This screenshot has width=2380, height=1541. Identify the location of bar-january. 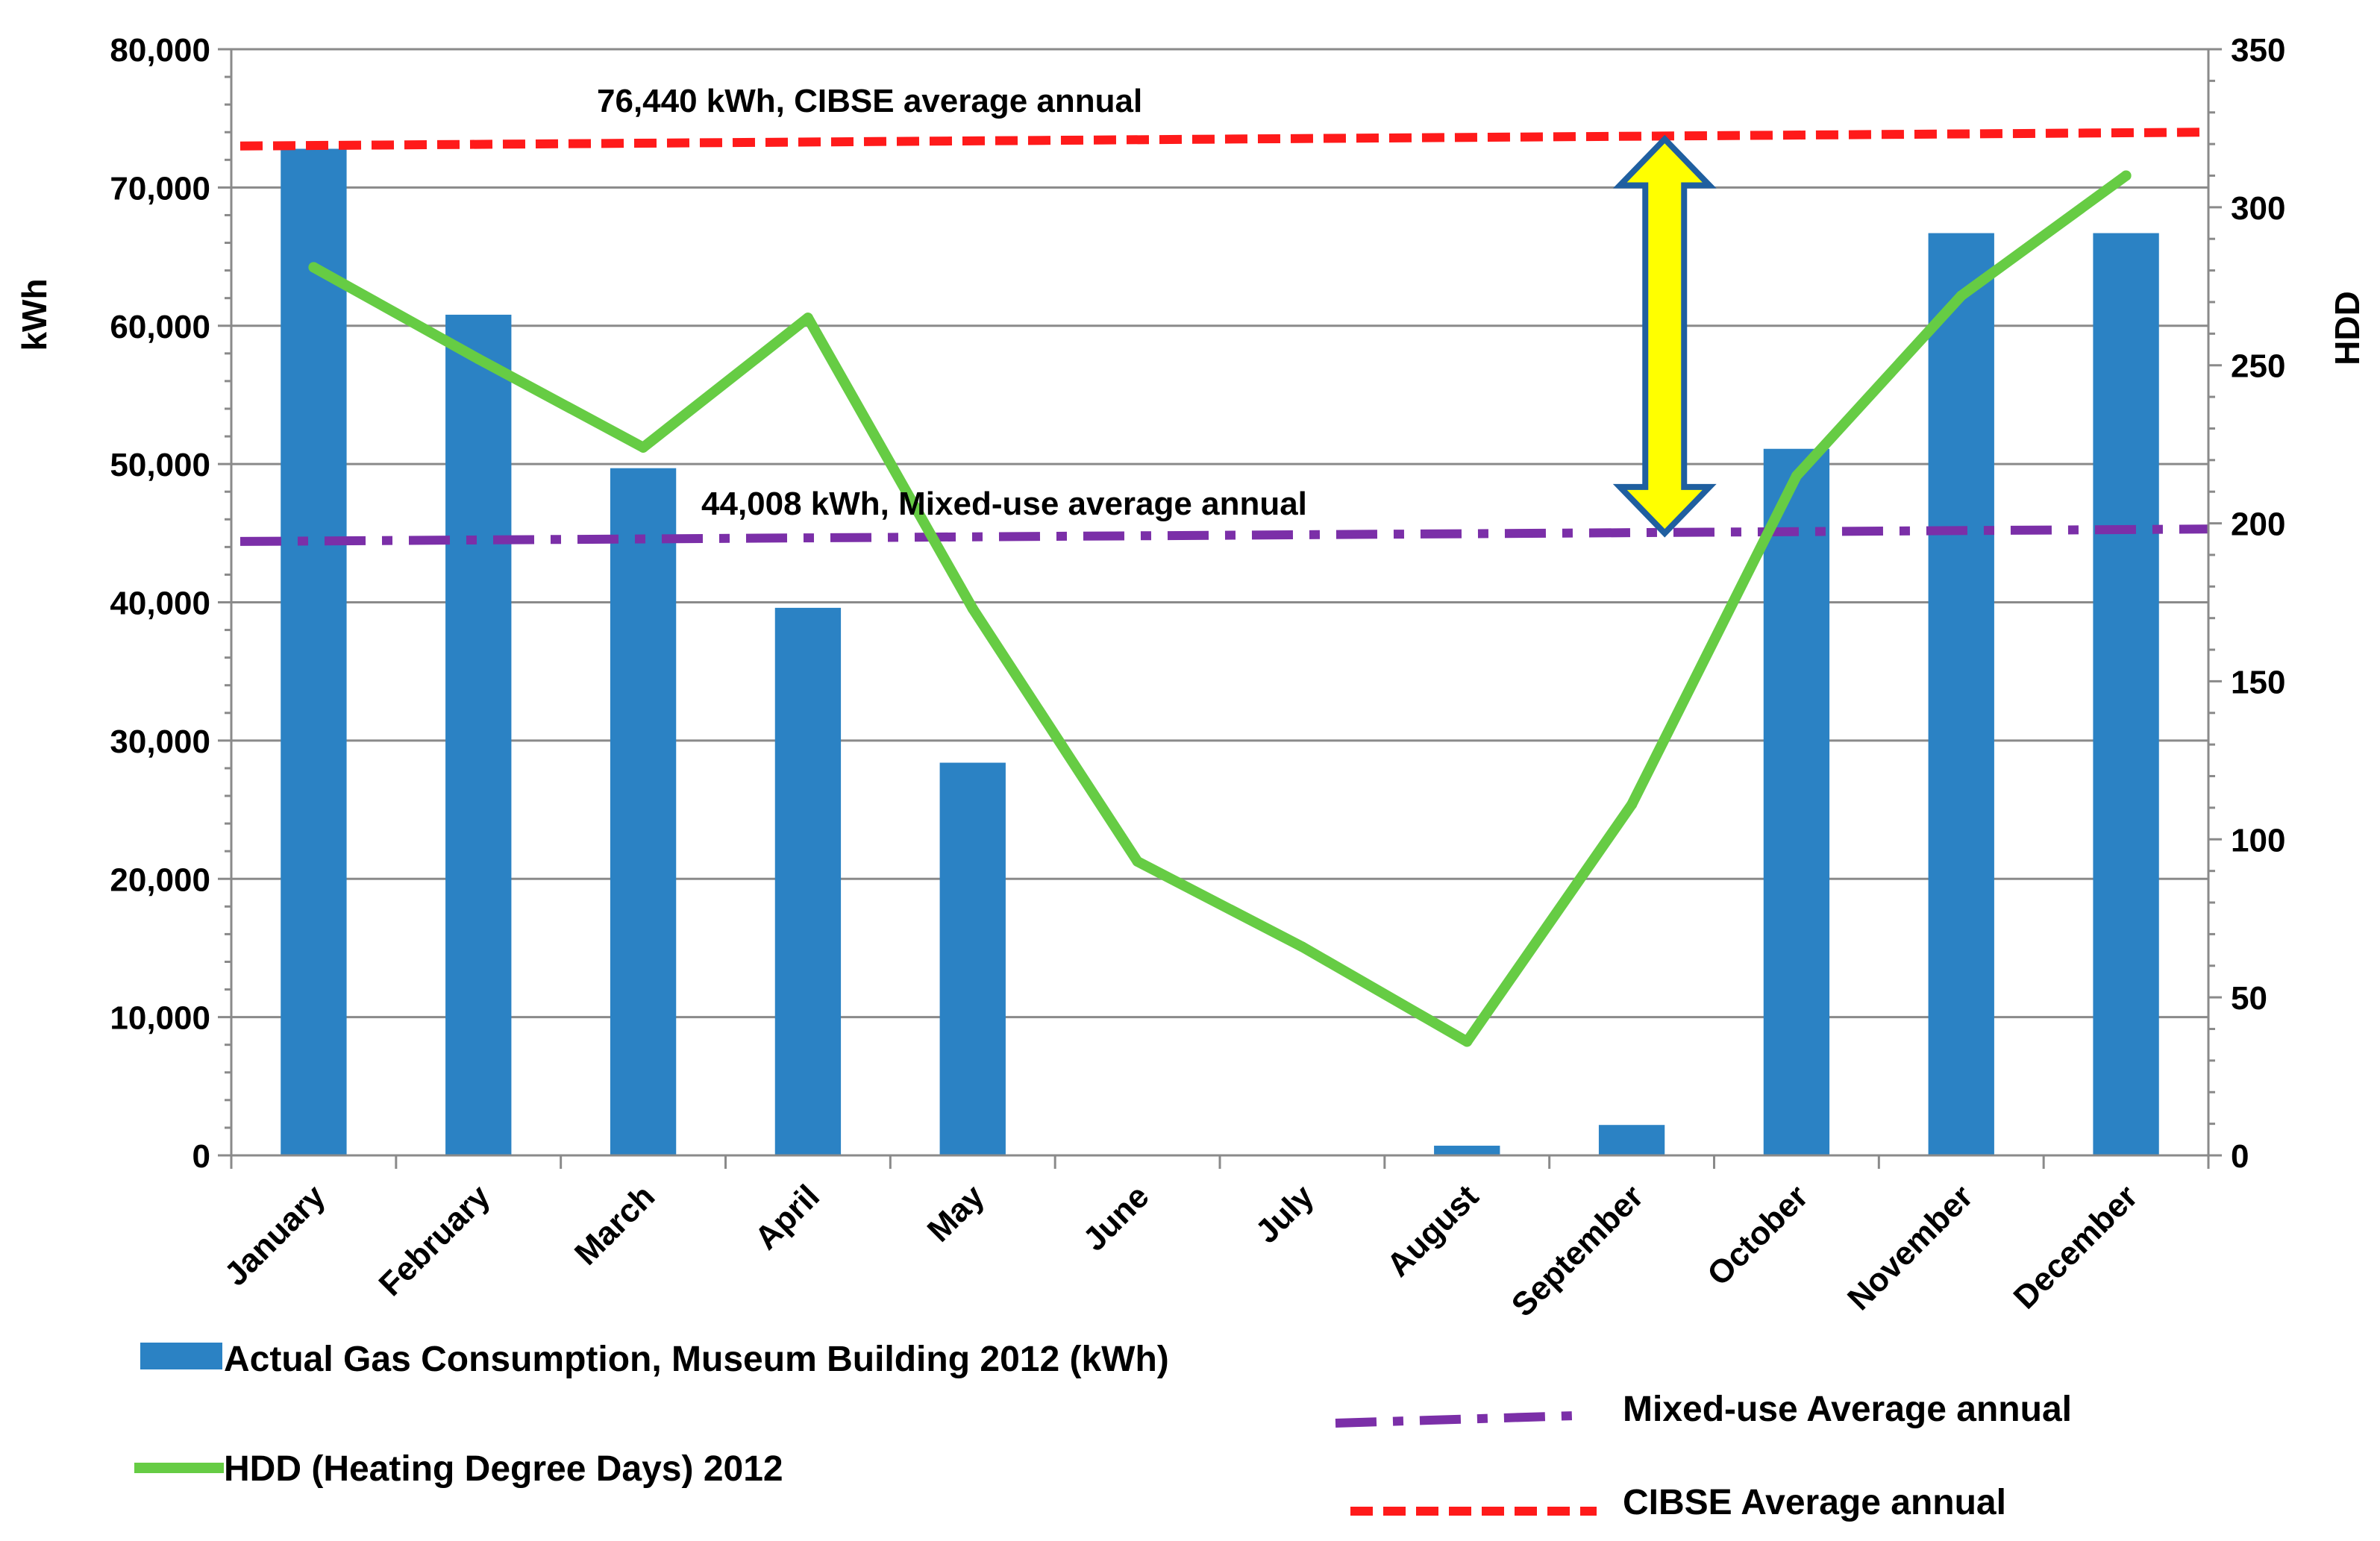
(314, 652).